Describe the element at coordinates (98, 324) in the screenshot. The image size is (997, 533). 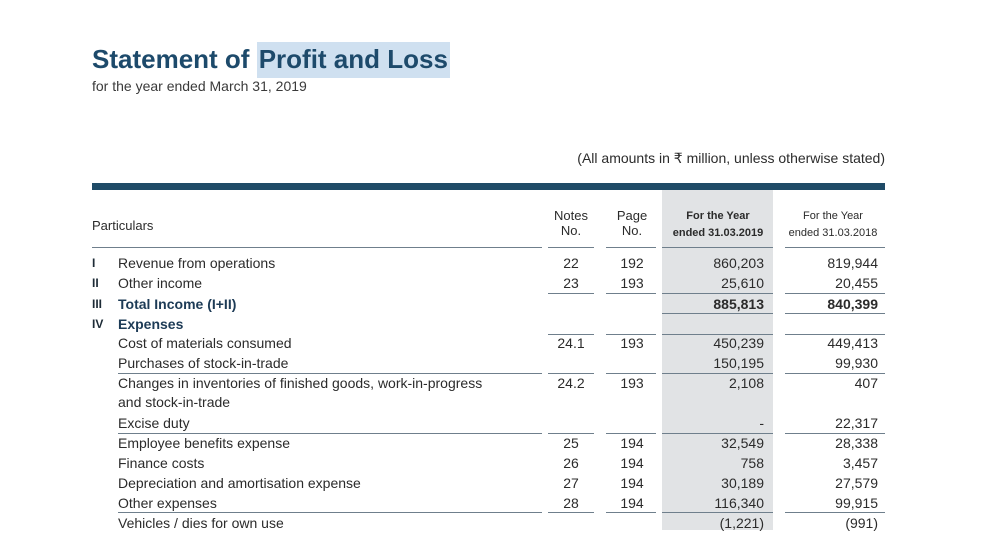
I see `row-numeral: IV` at that location.